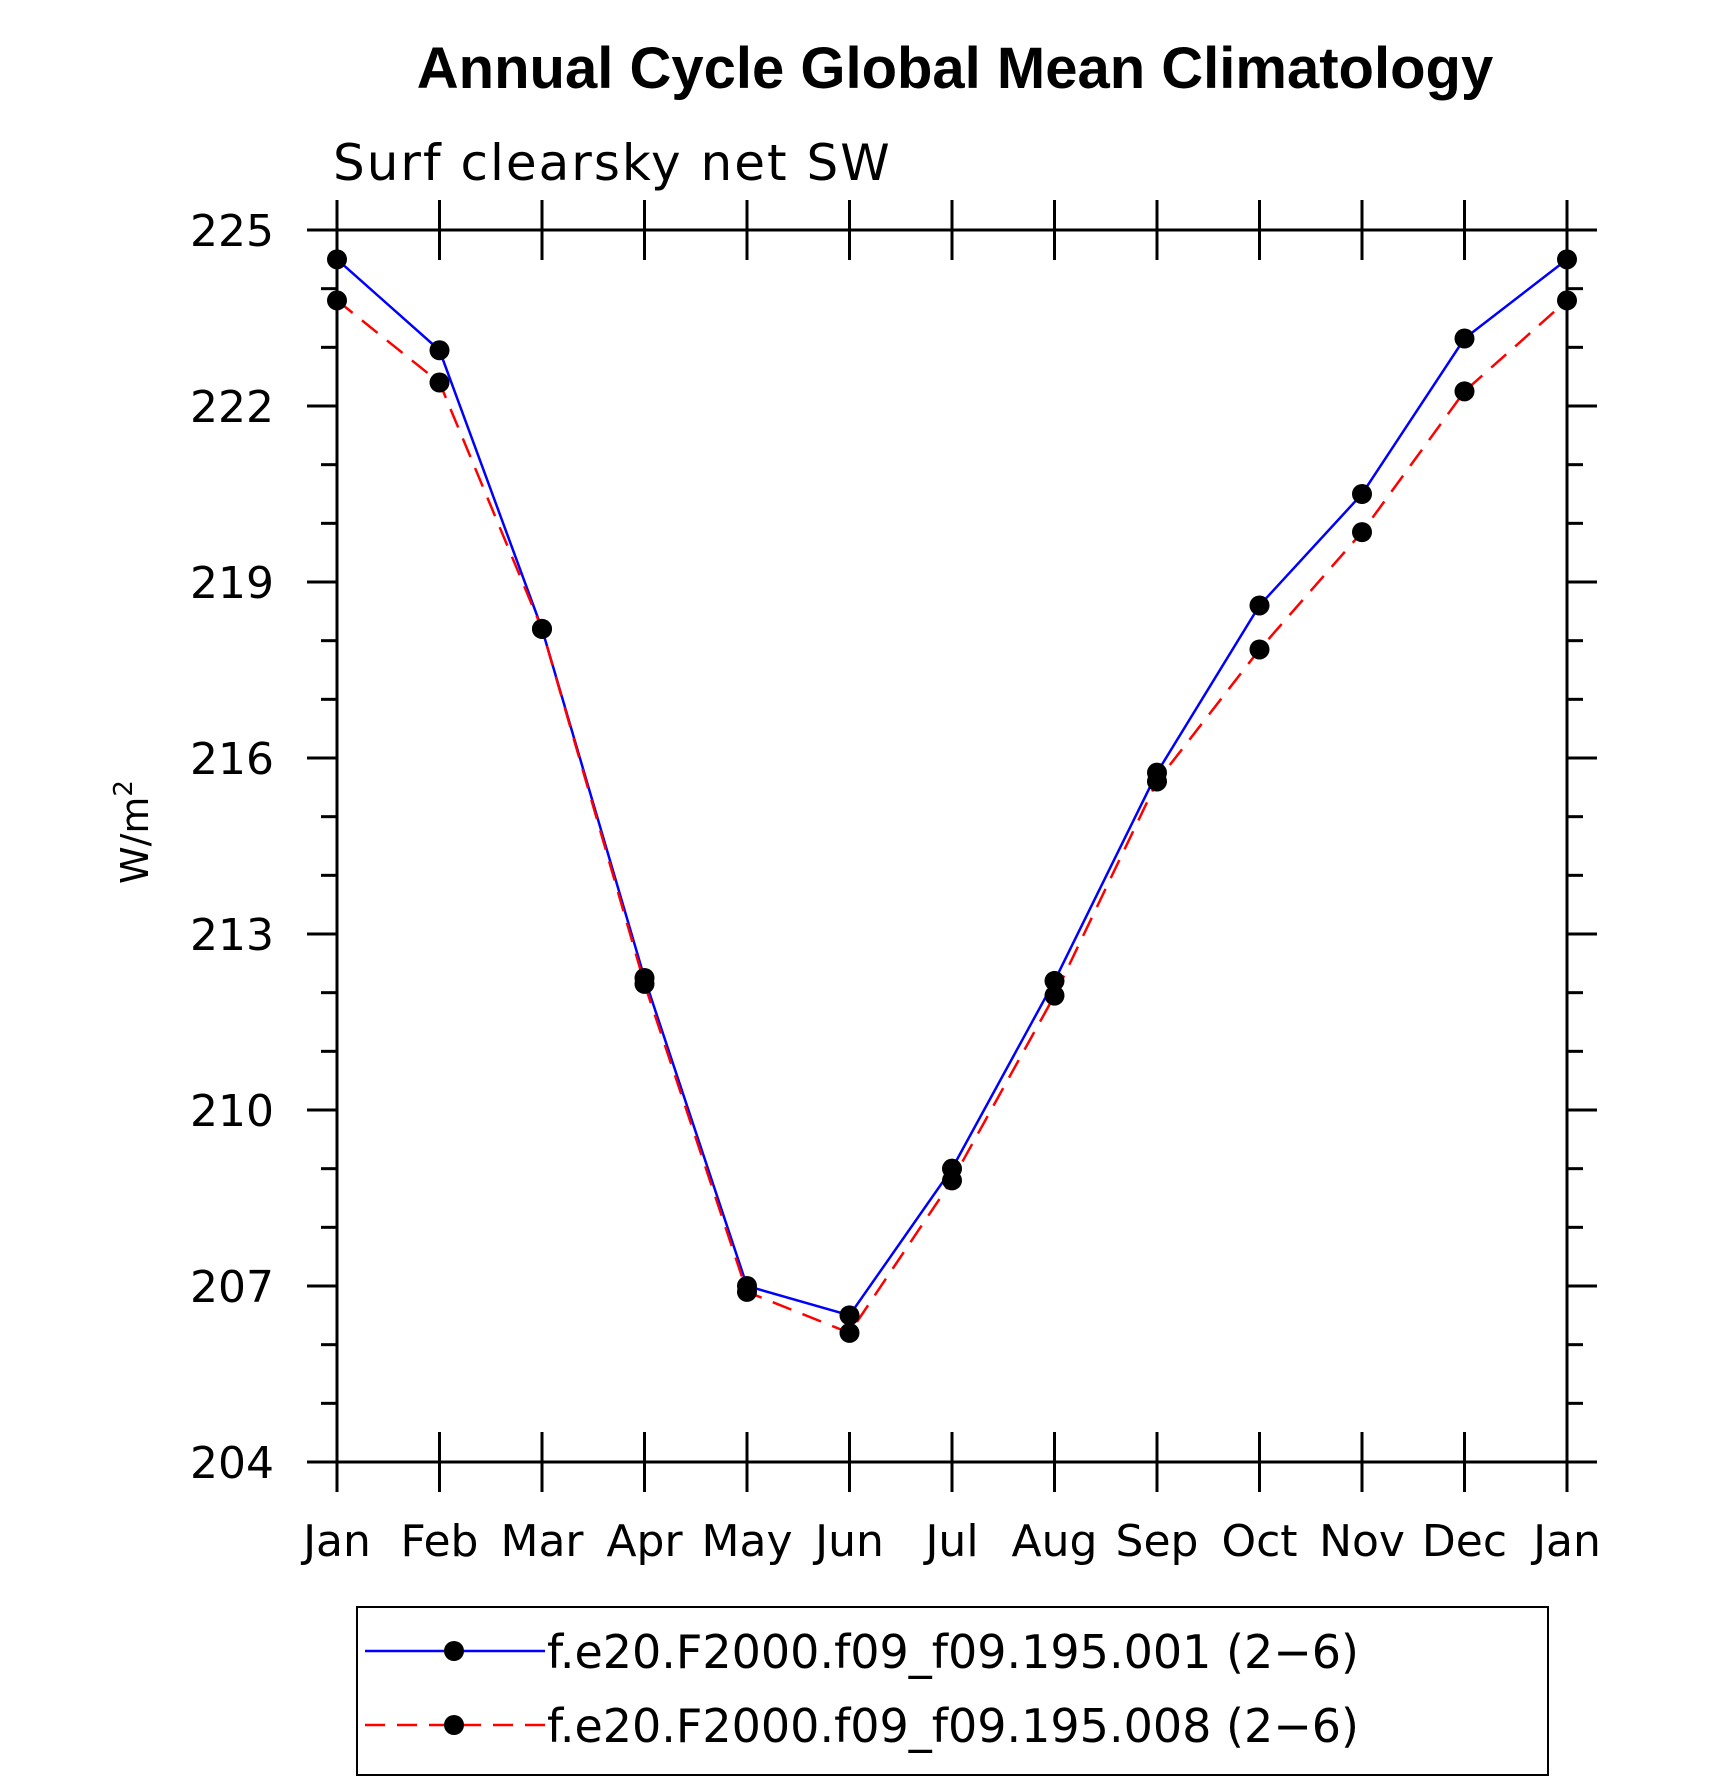  Describe the element at coordinates (1464, 1541) in the screenshot. I see `x-tick-label: Dec` at that location.